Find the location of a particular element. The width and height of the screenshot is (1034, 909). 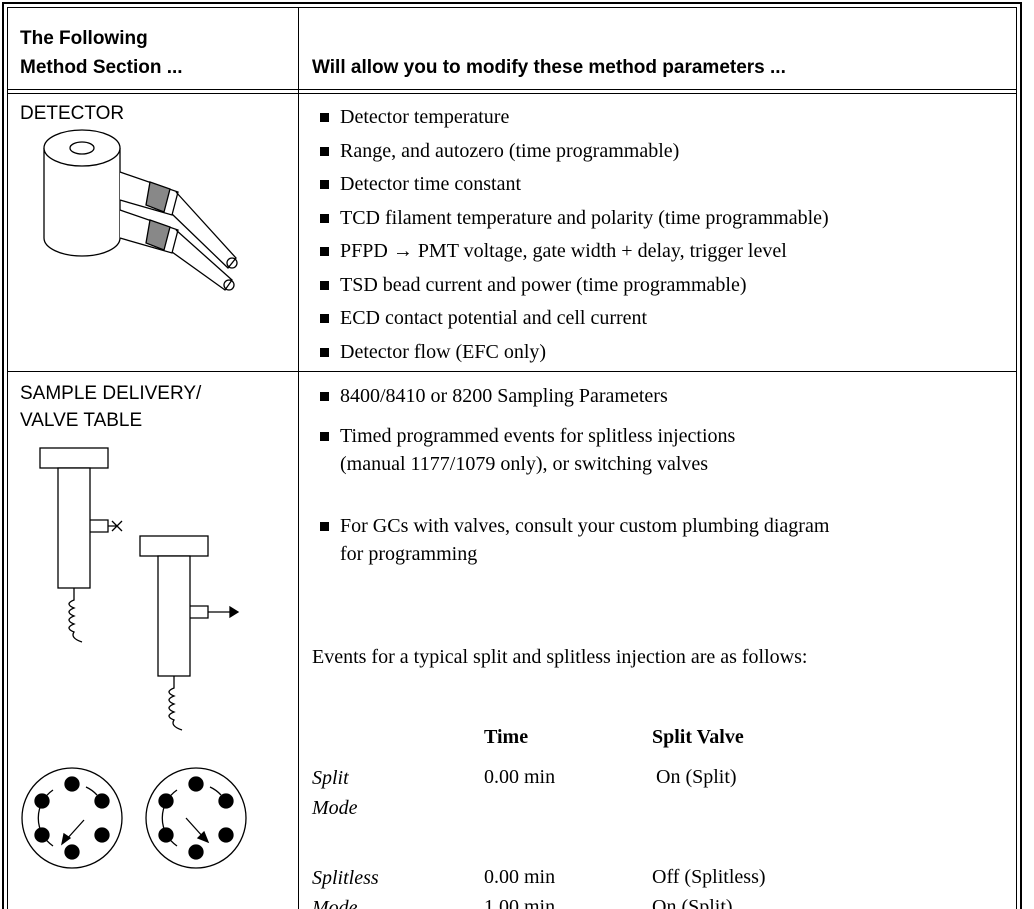

section-name: SAMPLE DELIVERY/ VALVE TABLE is located at coordinates (111, 407).